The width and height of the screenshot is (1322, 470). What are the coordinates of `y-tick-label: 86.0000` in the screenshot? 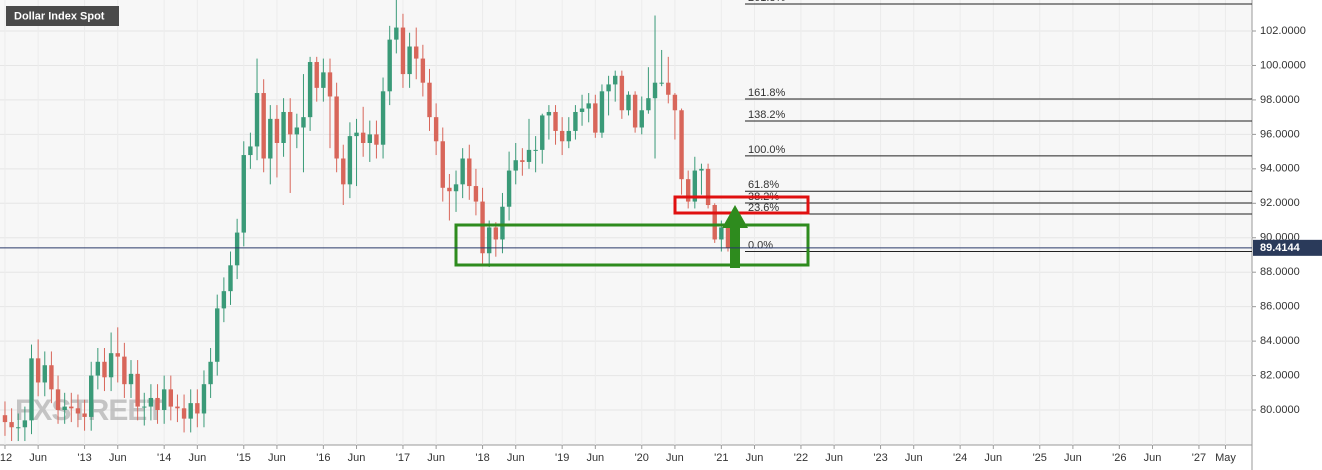 It's located at (1280, 307).